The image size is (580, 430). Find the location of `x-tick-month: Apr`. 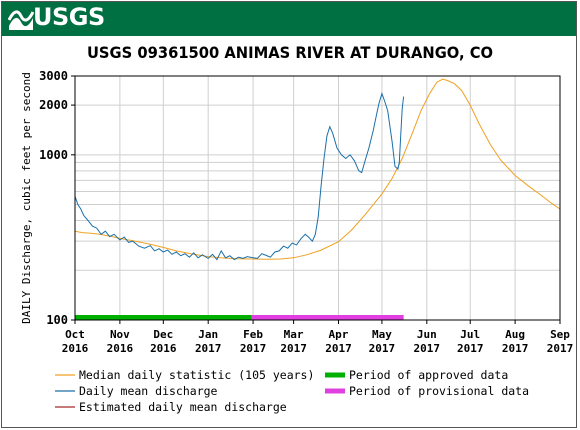

x-tick-month: Apr is located at coordinates (339, 334).